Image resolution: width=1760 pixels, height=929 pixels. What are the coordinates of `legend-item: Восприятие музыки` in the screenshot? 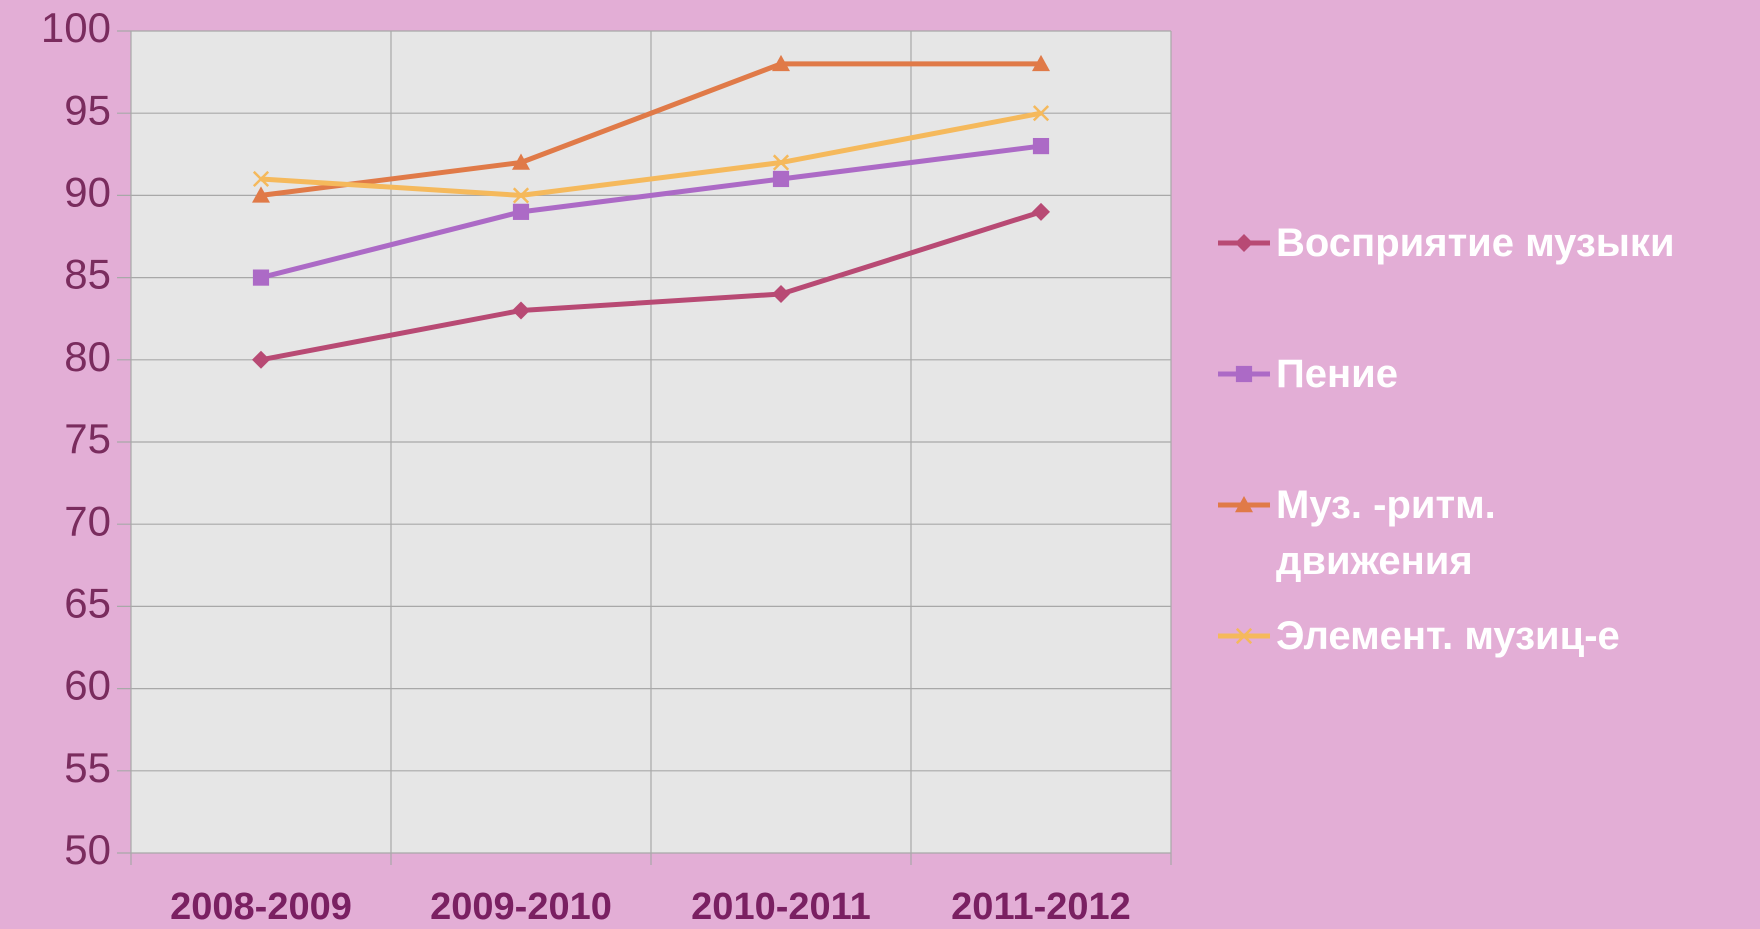 It's located at (1488, 280).